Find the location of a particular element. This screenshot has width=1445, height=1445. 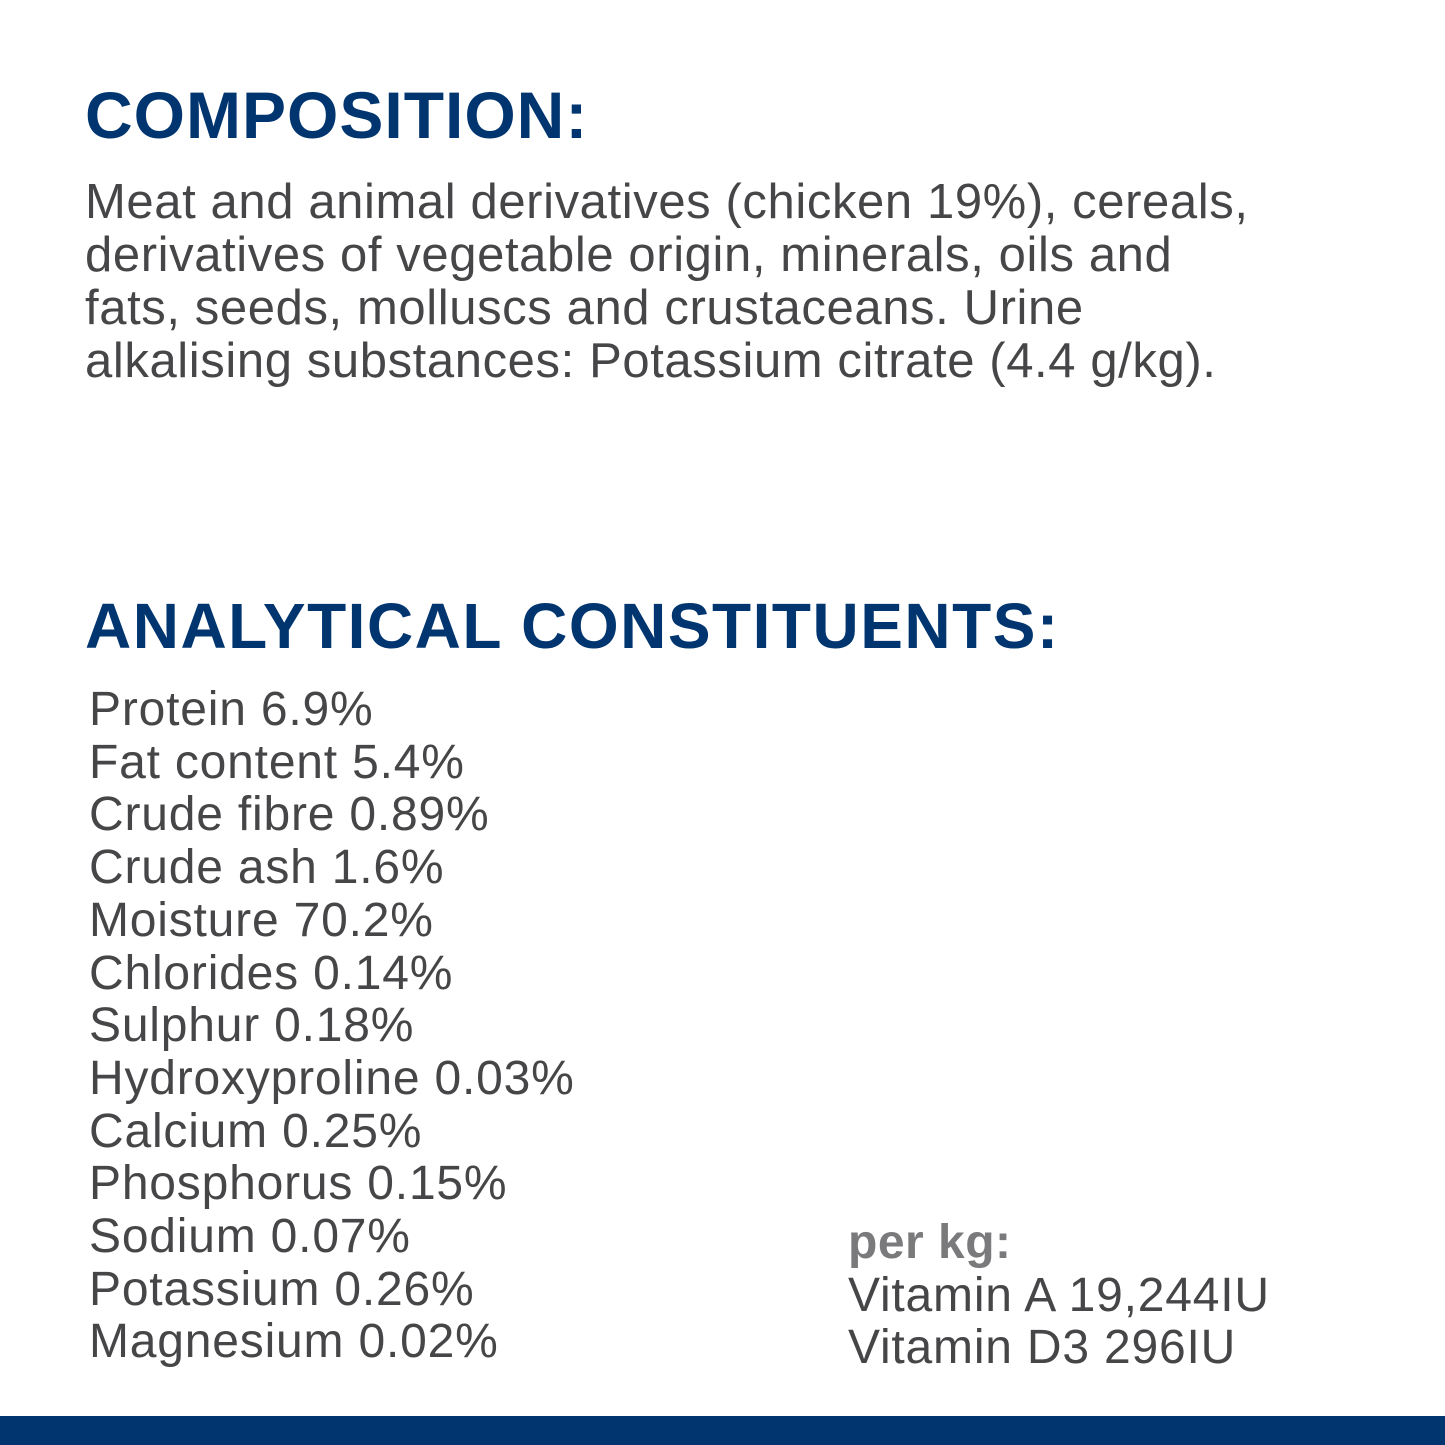

list-item: Protein 6.9% is located at coordinates (231, 709).